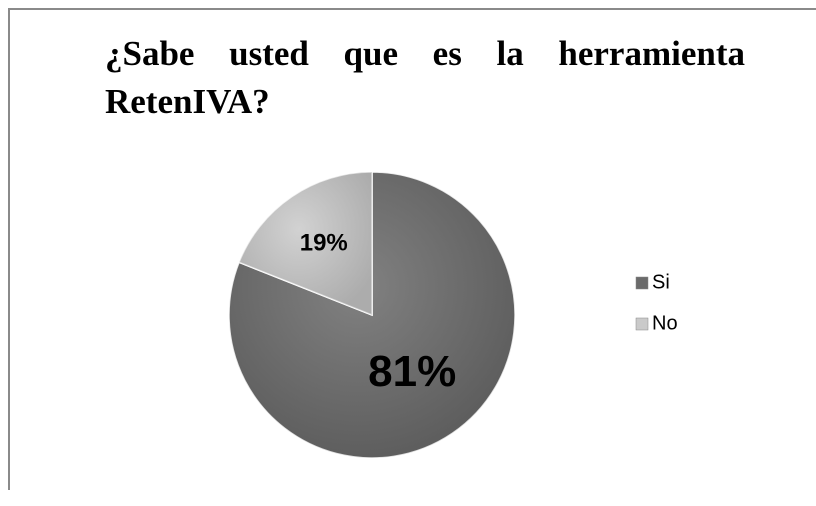 The width and height of the screenshot is (816, 506). I want to click on slice-shade, so click(305, 243).